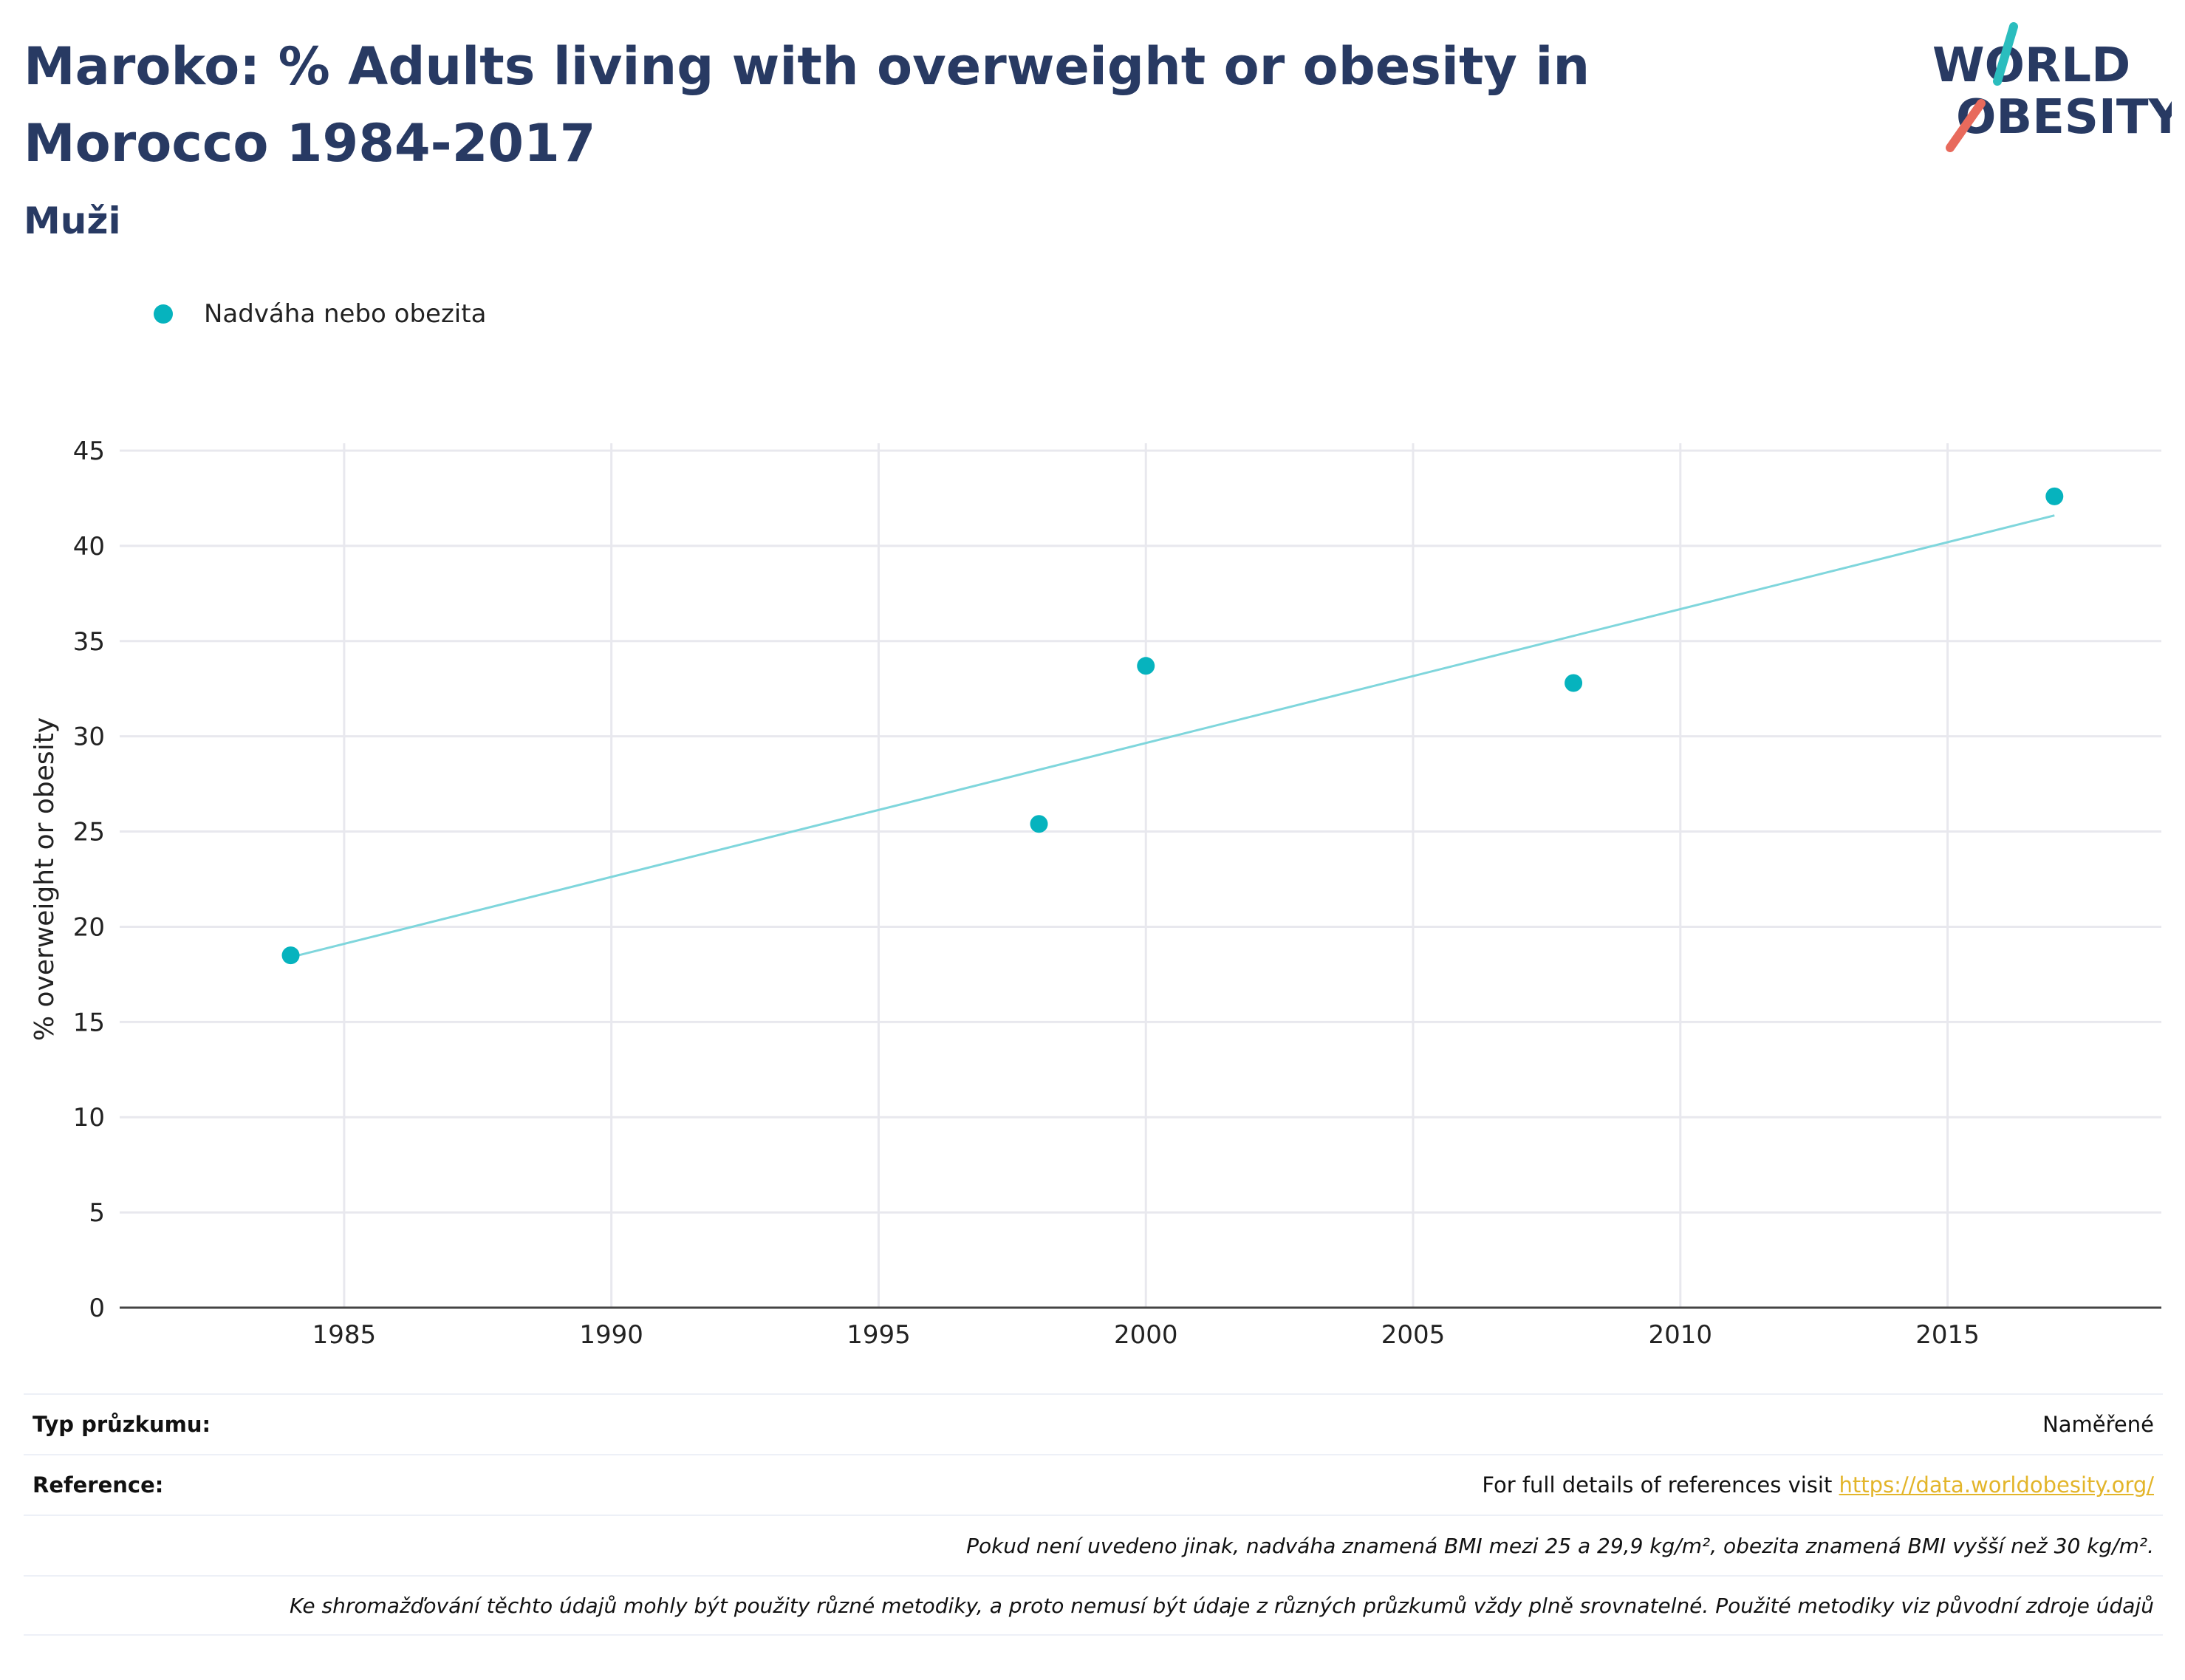  What do you see at coordinates (1413, 1335) in the screenshot?
I see `x-tick-label: 2005` at bounding box center [1413, 1335].